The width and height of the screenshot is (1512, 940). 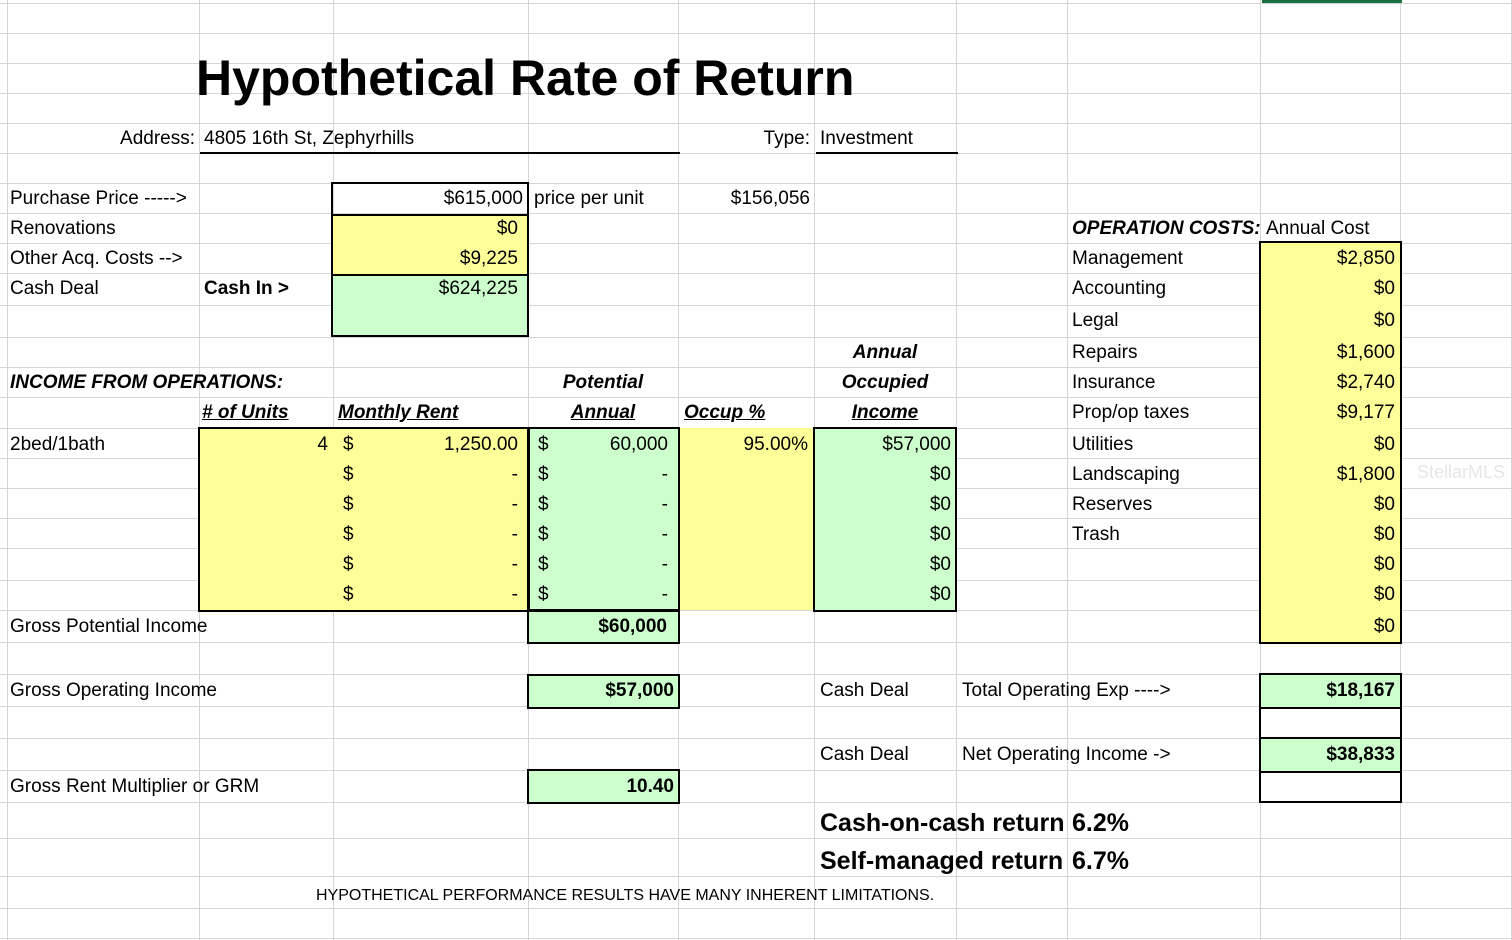 I want to click on operation-cost-name: Prop/op taxes, so click(x=1131, y=412).